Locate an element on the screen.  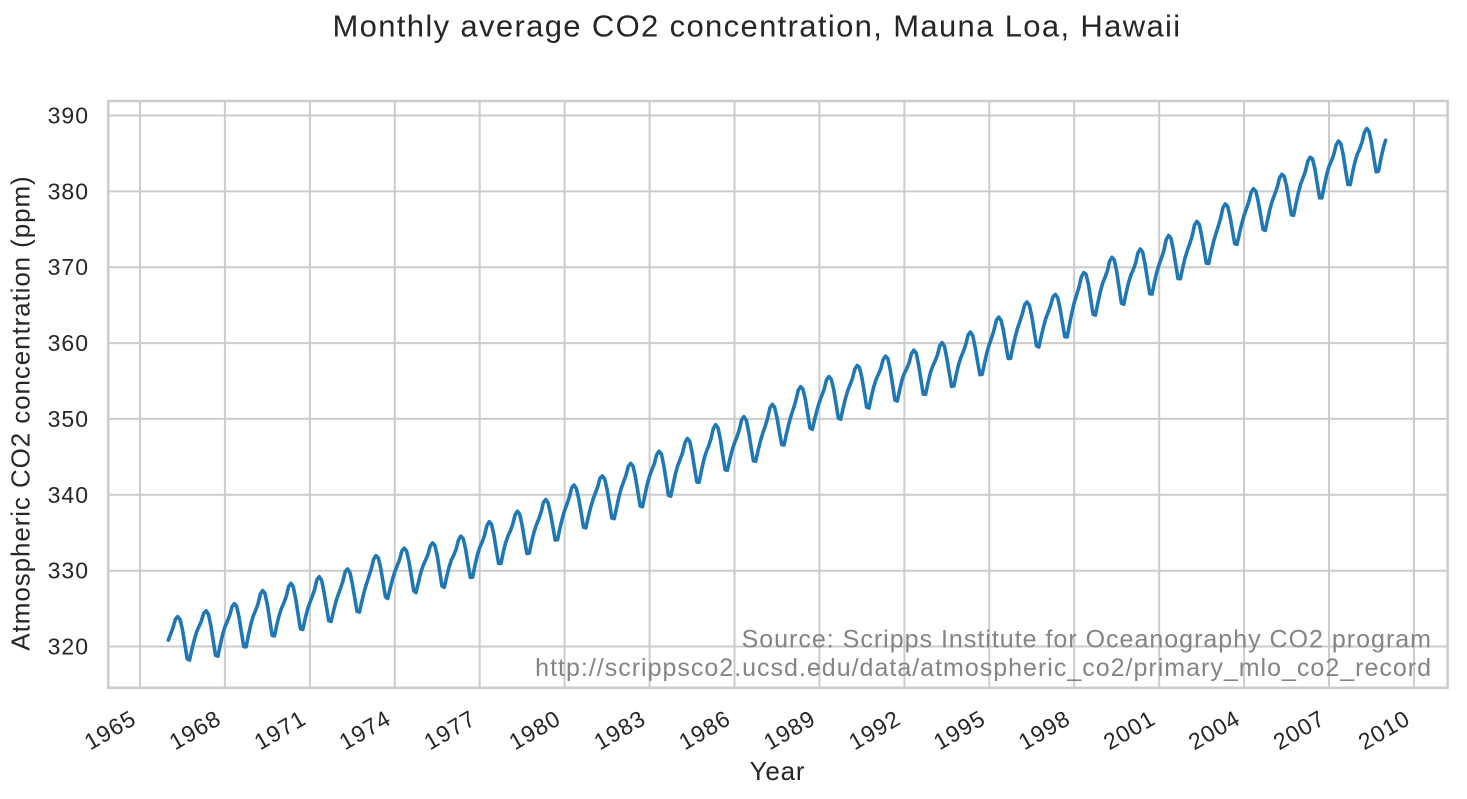
svg-text: 1980 is located at coordinates (534, 730).